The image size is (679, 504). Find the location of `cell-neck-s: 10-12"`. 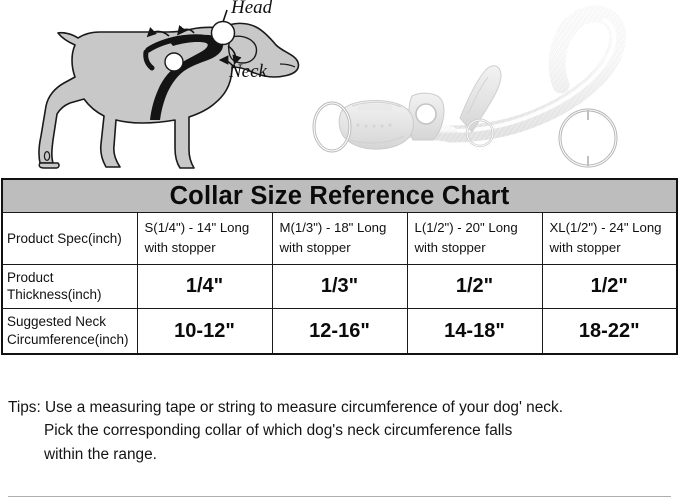

cell-neck-s: 10-12" is located at coordinates (204, 331).